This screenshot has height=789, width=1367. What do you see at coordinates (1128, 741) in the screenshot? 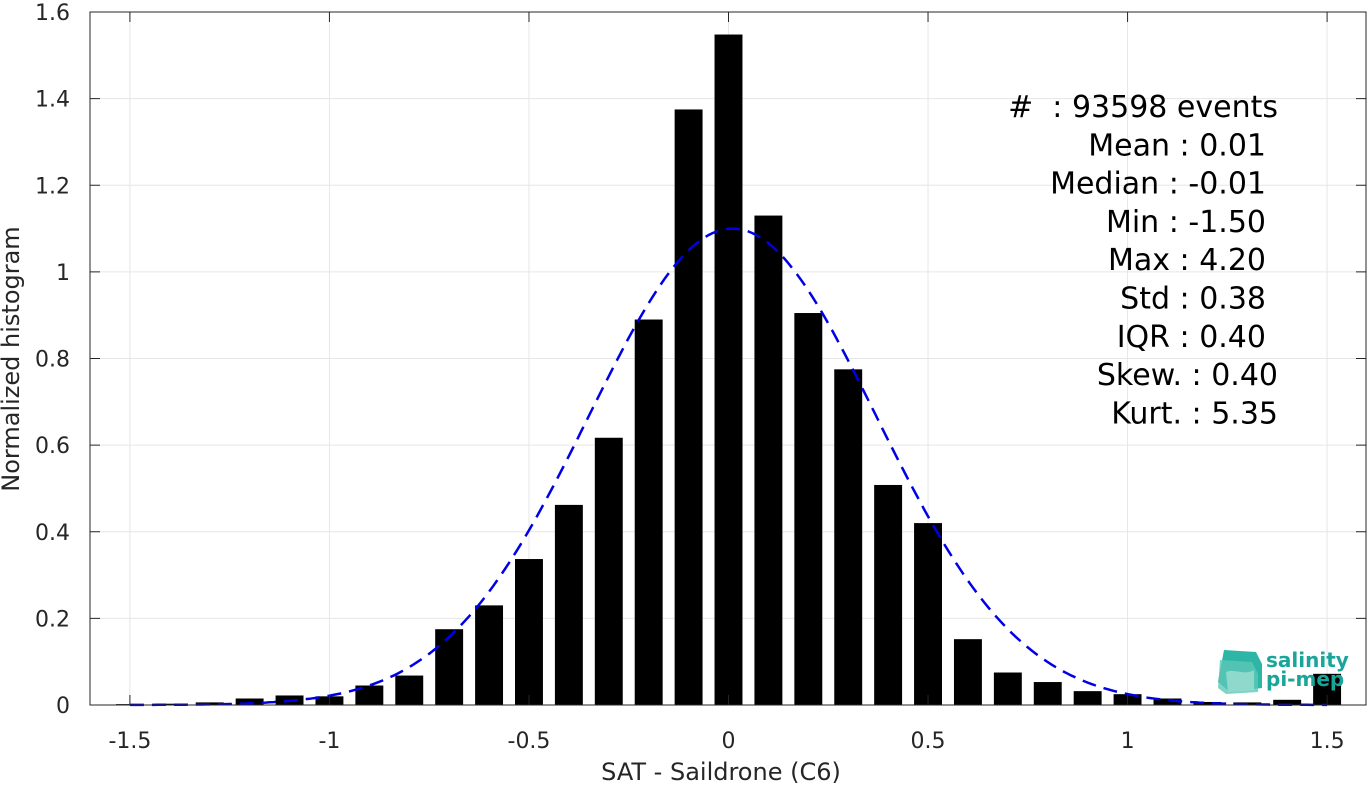
I see `x-tick-label: 1` at bounding box center [1128, 741].